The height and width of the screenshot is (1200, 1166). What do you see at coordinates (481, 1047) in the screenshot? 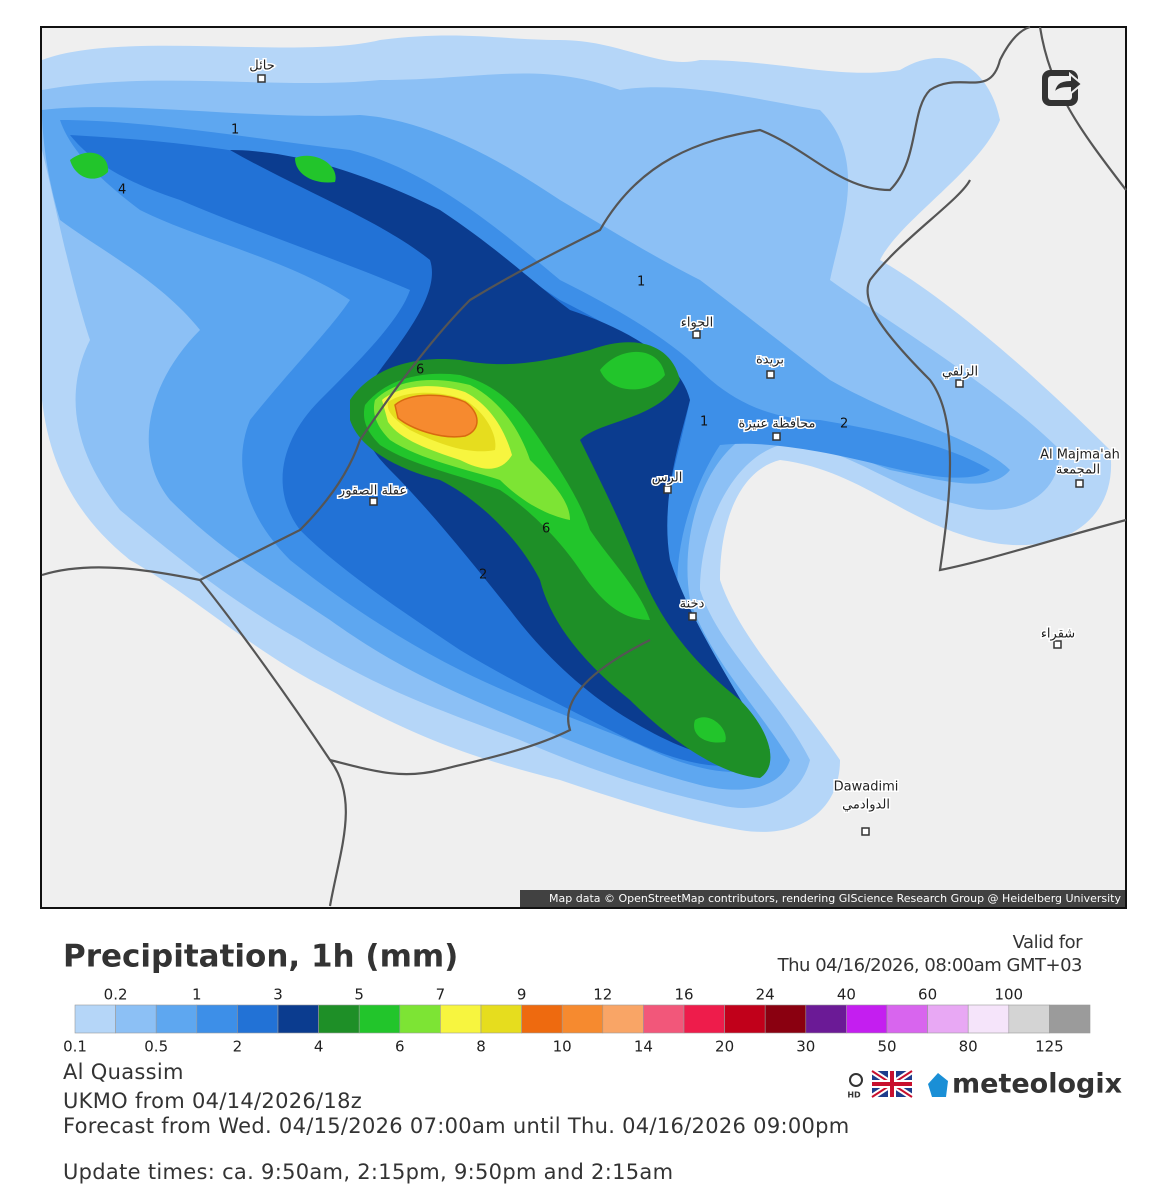
I see `legend-lower-label: 8` at bounding box center [481, 1047].